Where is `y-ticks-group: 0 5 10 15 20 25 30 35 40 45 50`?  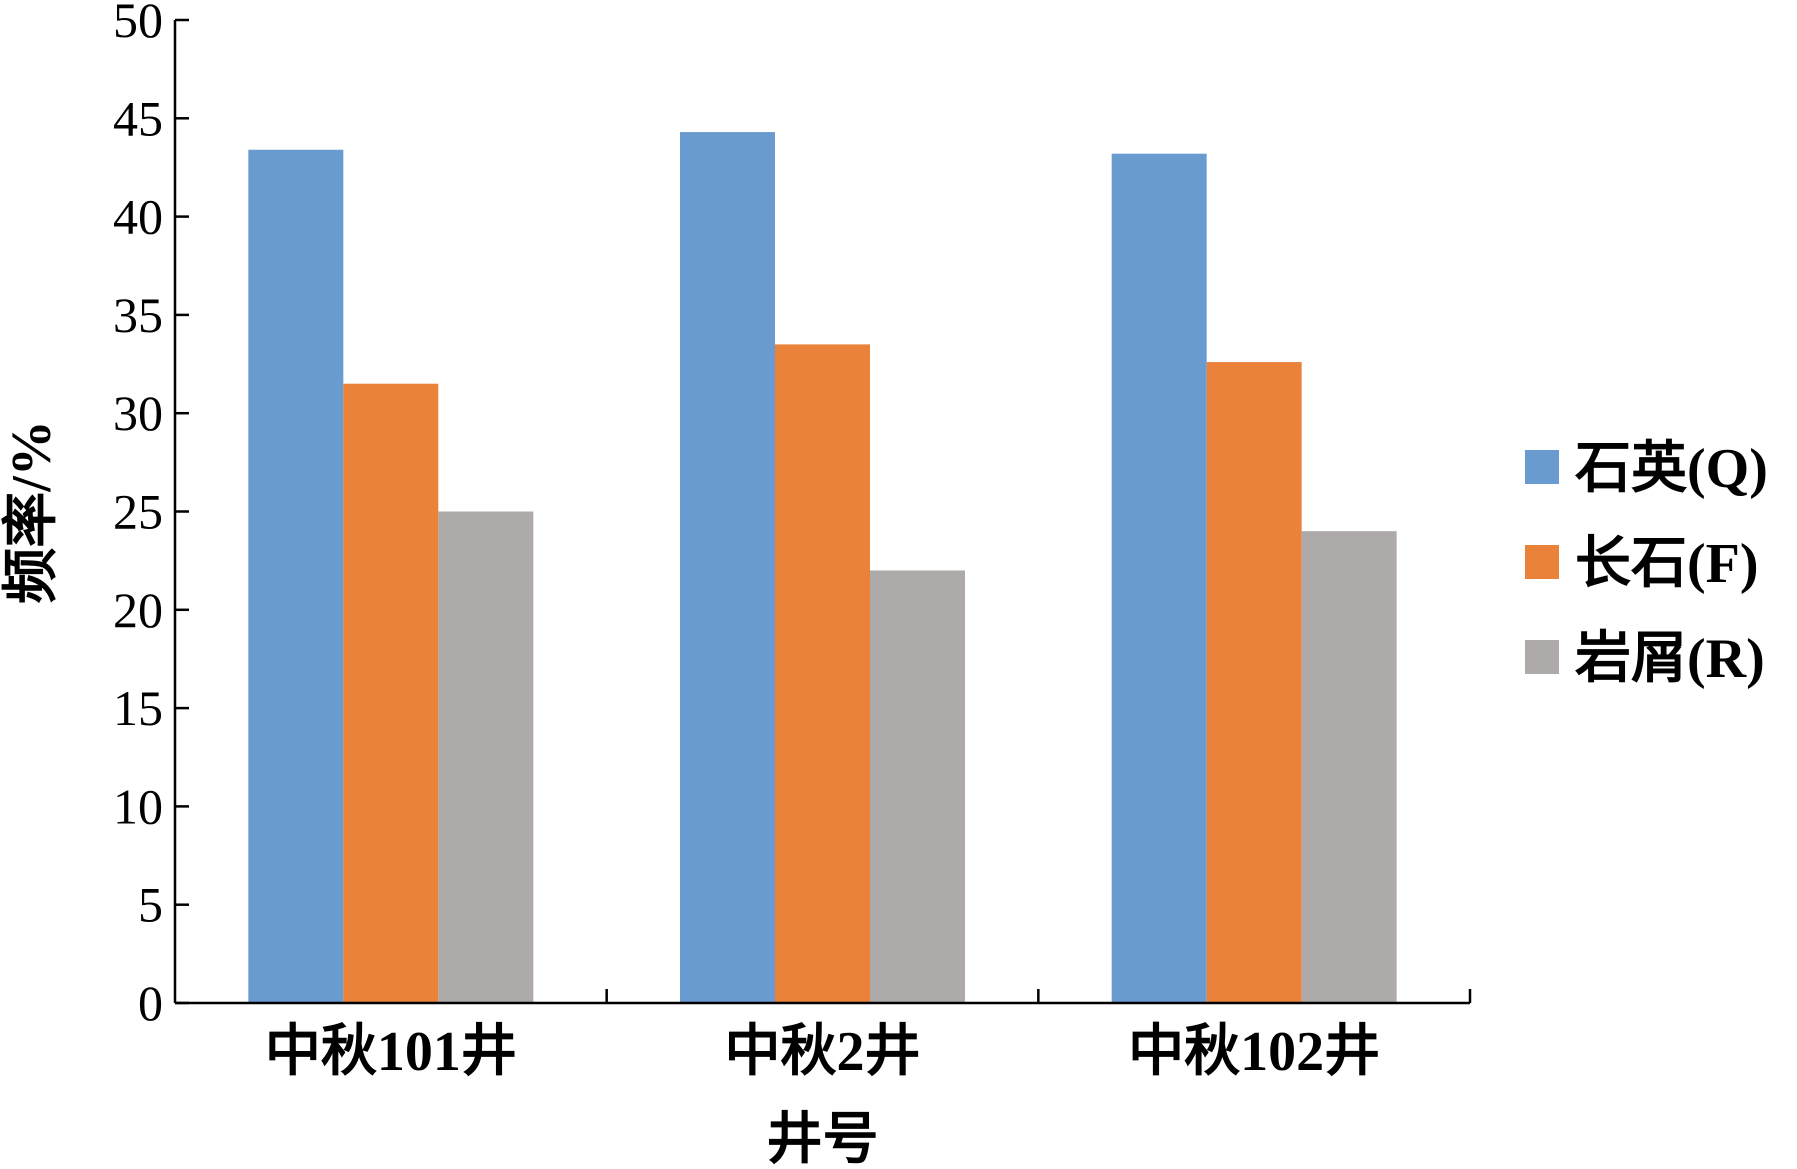 y-ticks-group: 0 5 10 15 20 25 30 35 40 45 50 is located at coordinates (151, 515).